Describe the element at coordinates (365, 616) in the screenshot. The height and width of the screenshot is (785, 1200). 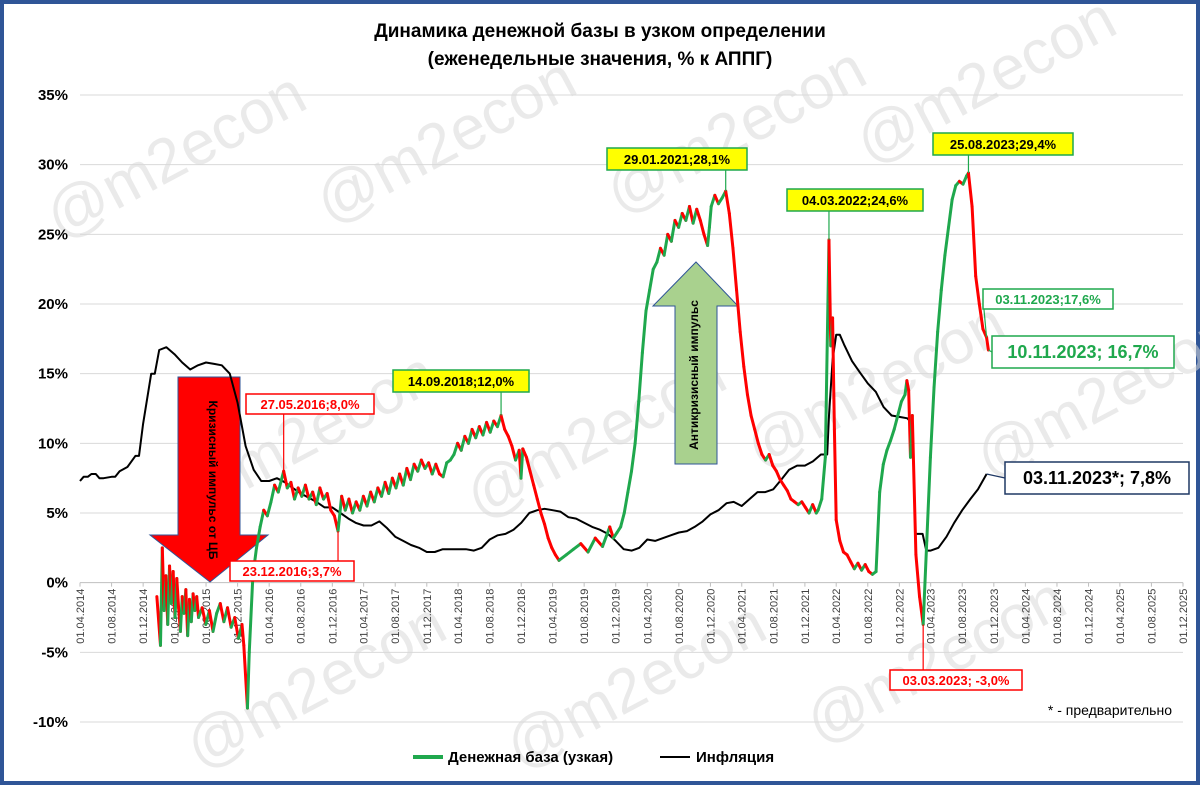
I see `x-tick-label: 01.04.2017` at that location.